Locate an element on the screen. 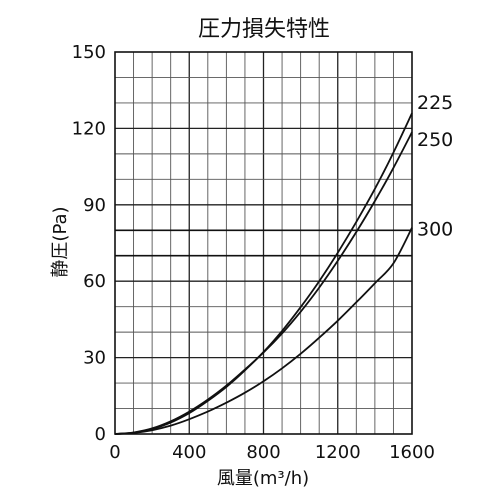  x-tick-labels: 0 400 800 1200 1600 is located at coordinates (272, 452).